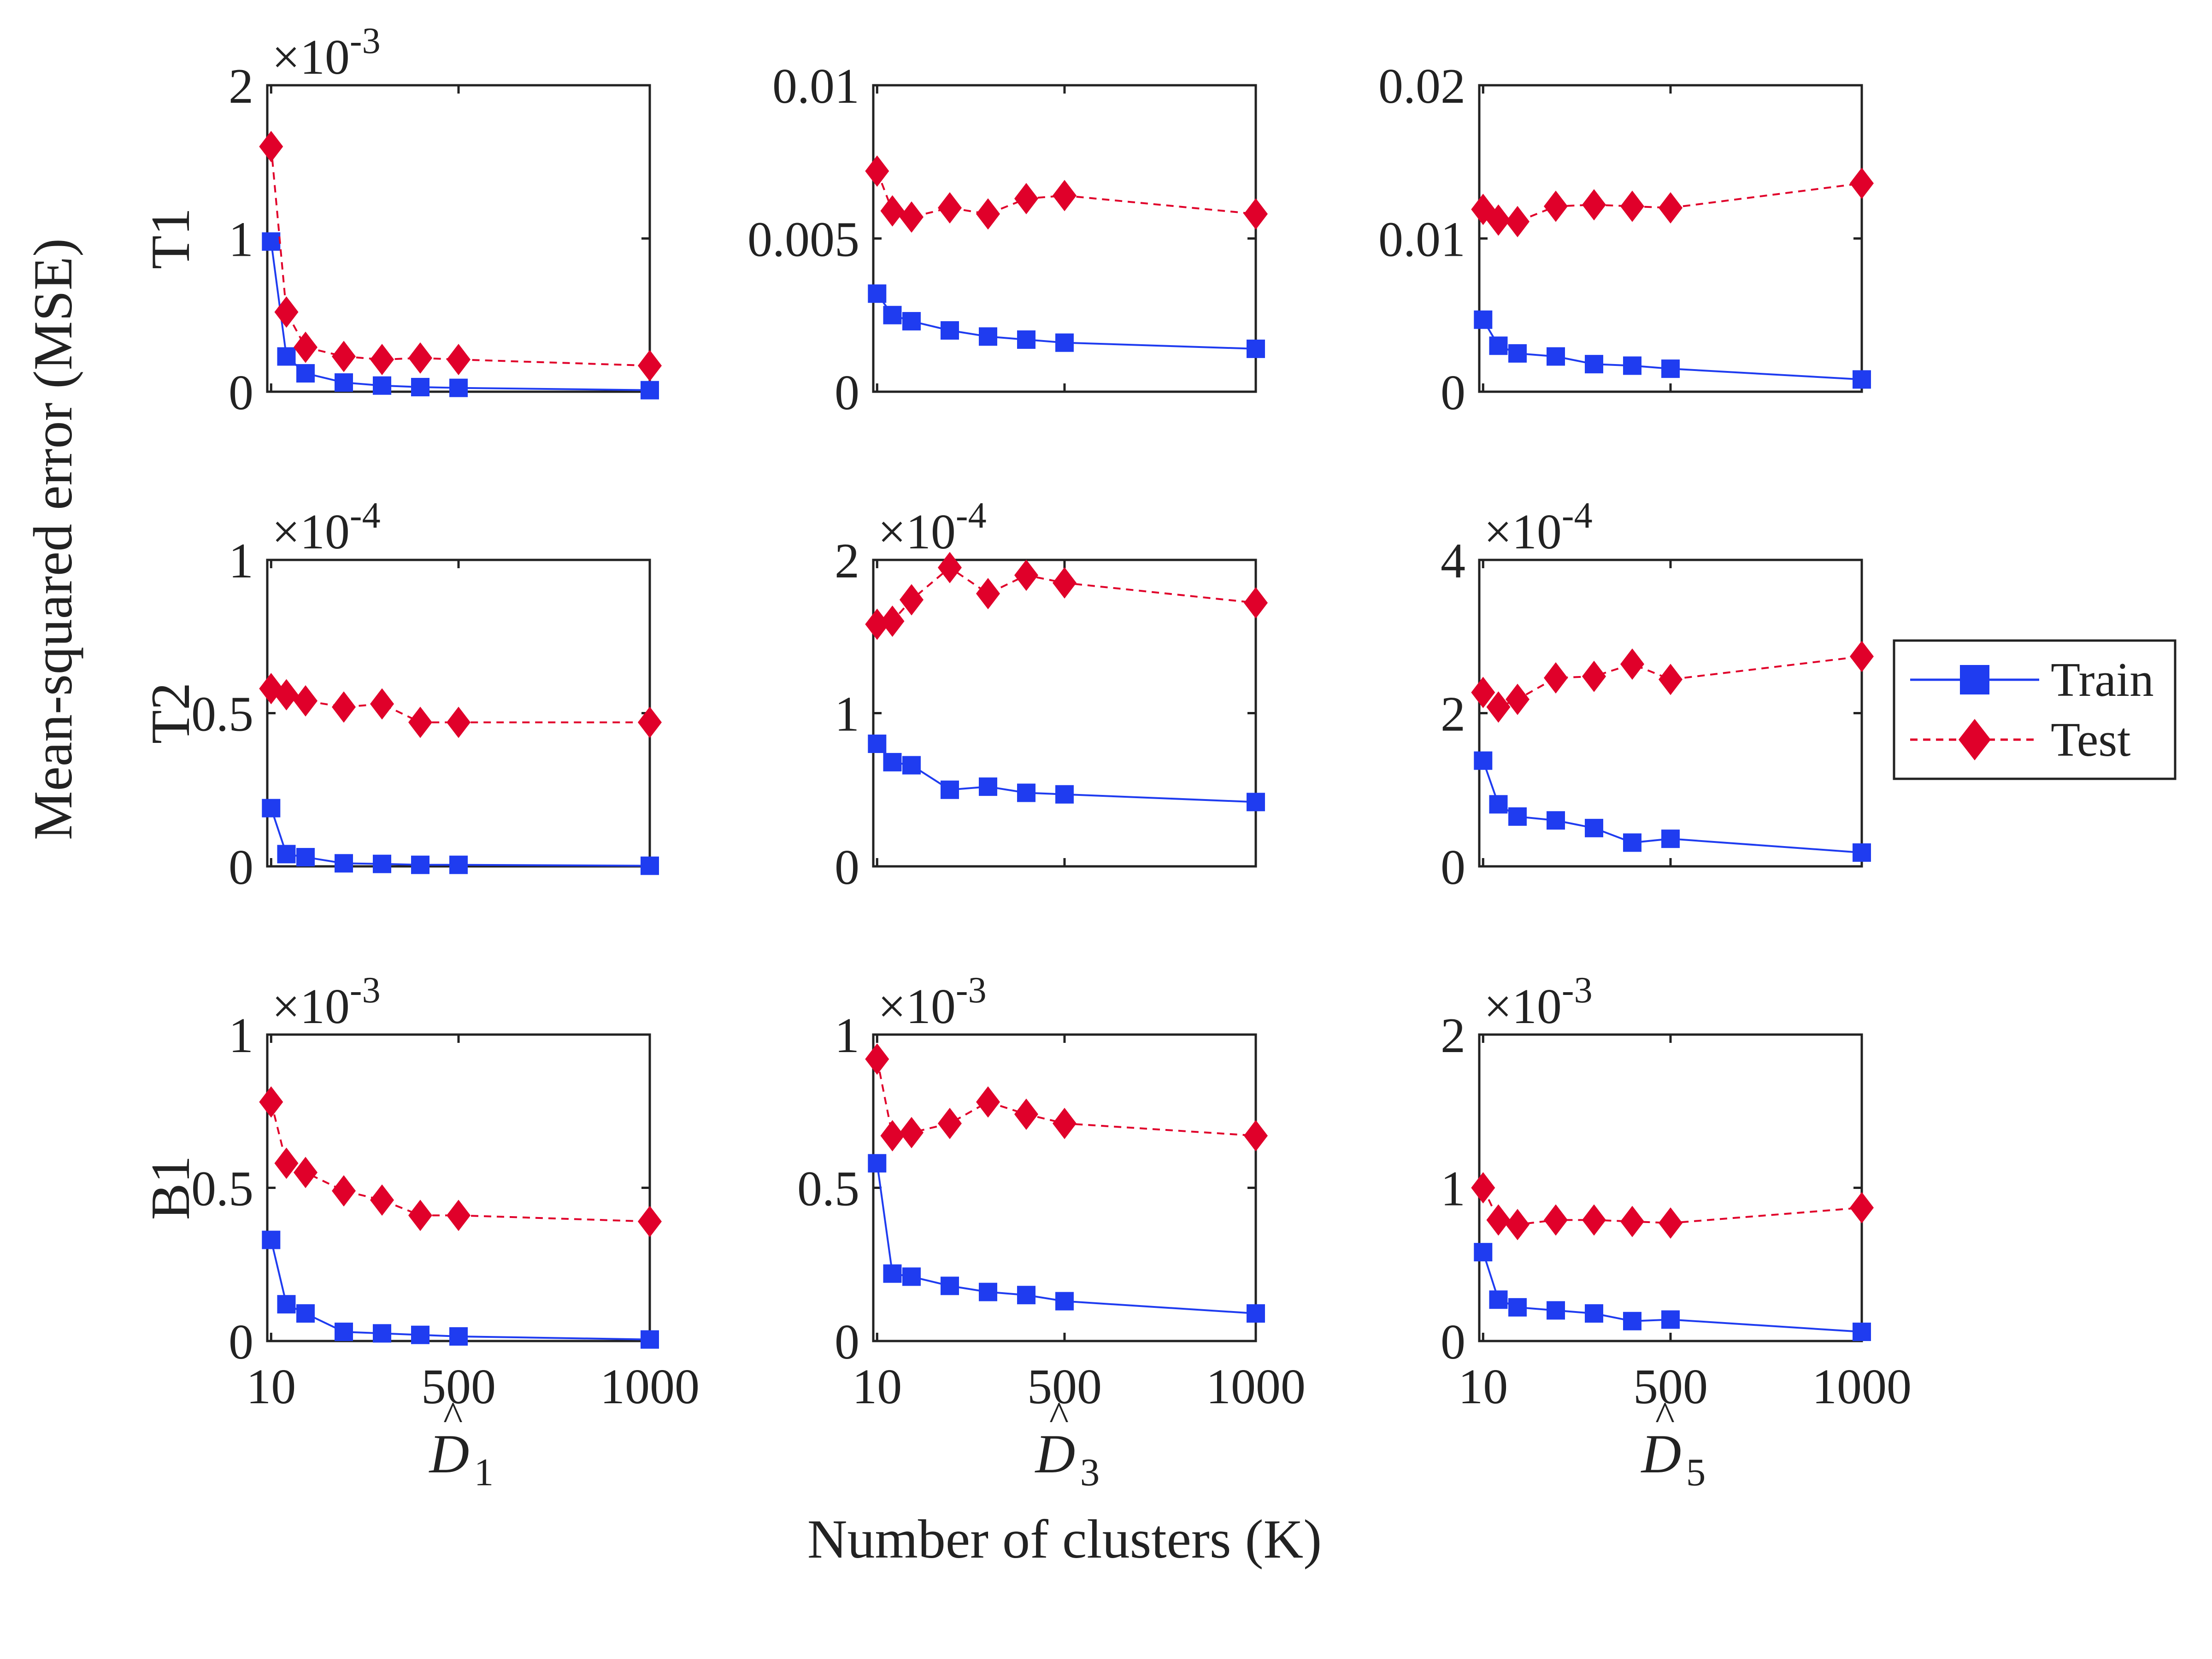  Describe the element at coordinates (1862, 1386) in the screenshot. I see `x-tick-label: 1000` at that location.